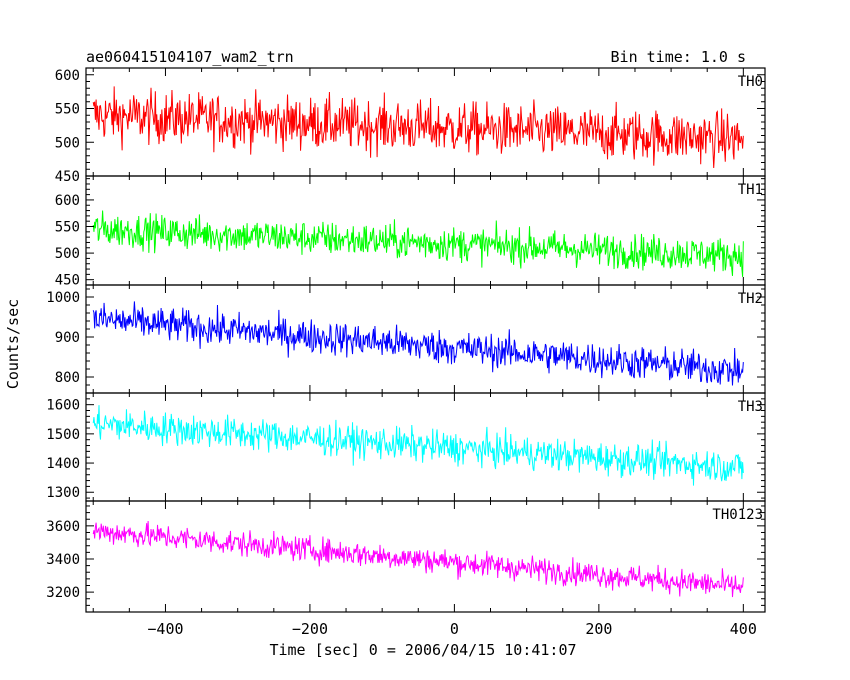 This screenshot has height=680, width=850. Describe the element at coordinates (63, 560) in the screenshot. I see `y-tick-label: 3400` at that location.